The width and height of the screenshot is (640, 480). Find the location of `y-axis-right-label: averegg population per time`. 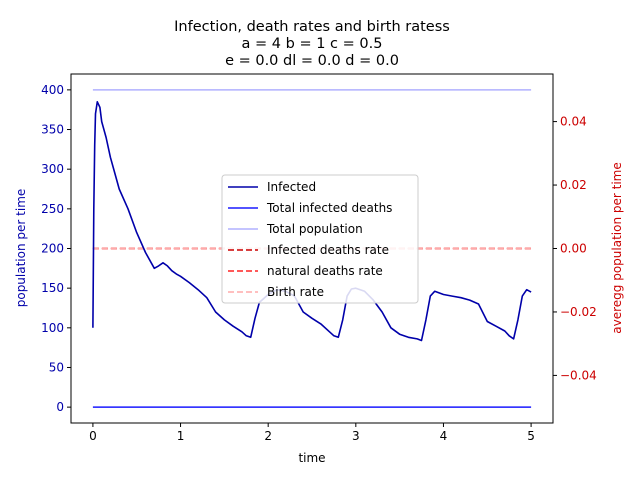

y-axis-right-label: averegg population per time is located at coordinates (617, 247).